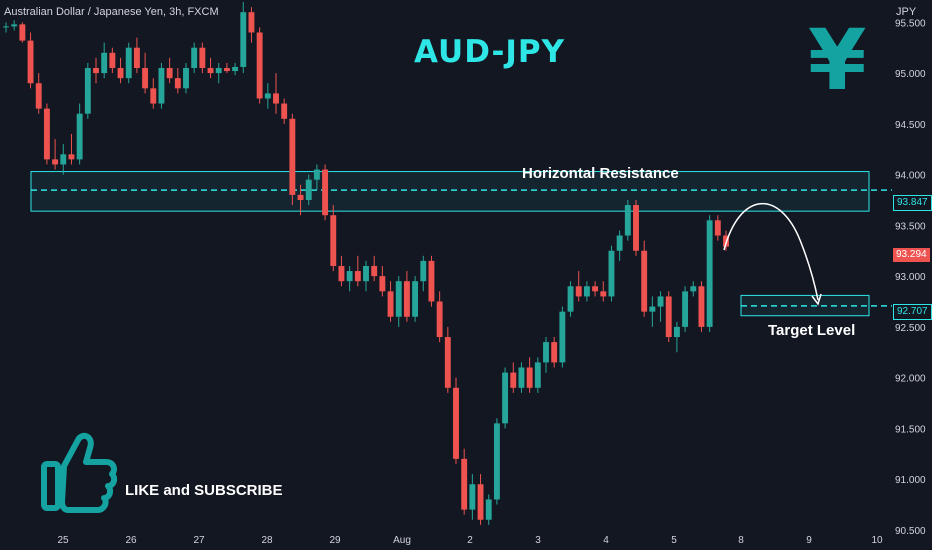  I want to click on target-price-tag: 92.707, so click(912, 312).